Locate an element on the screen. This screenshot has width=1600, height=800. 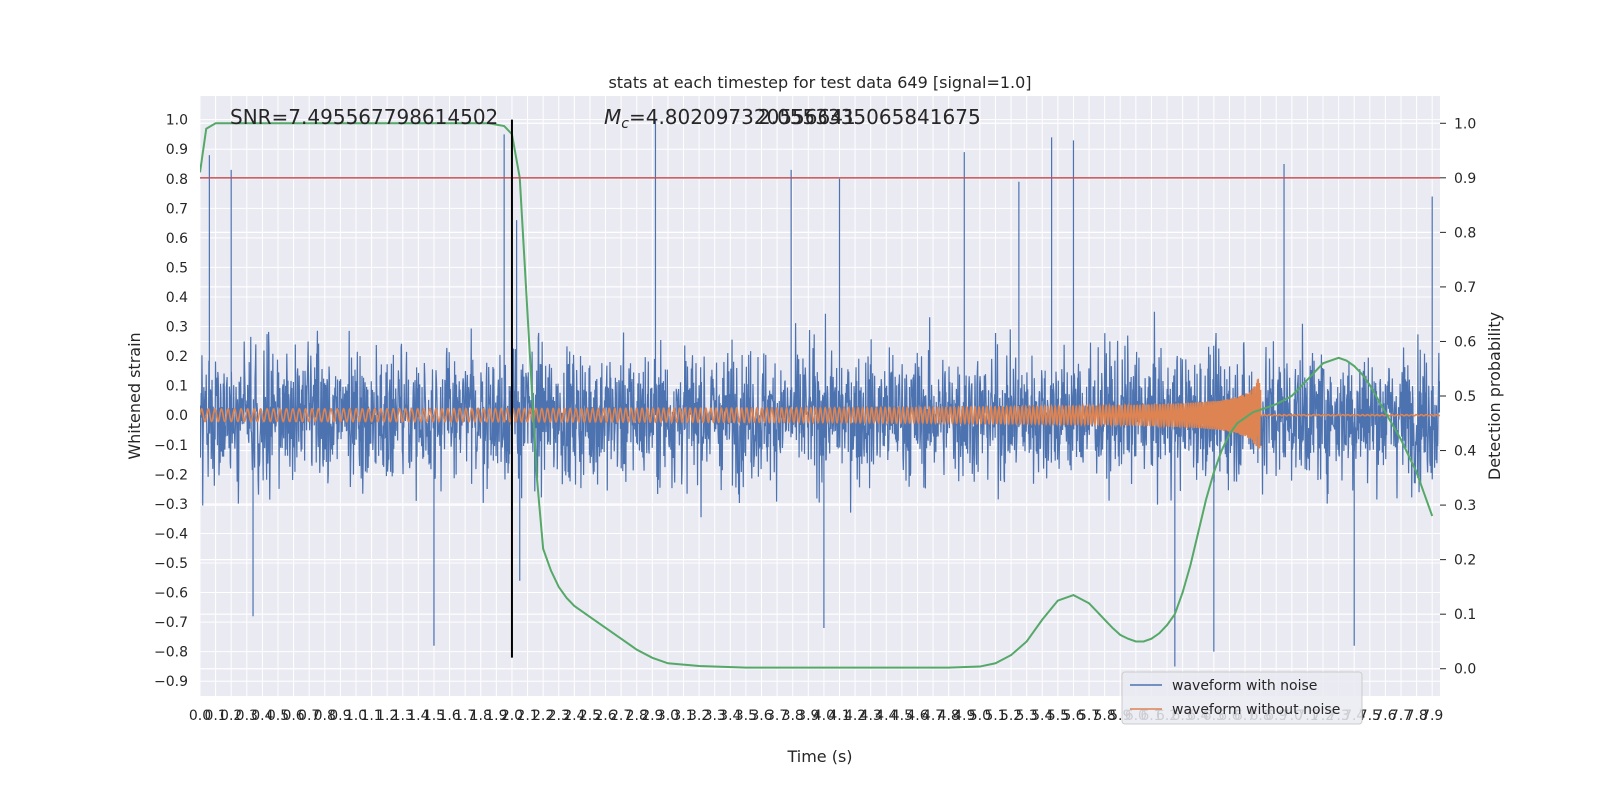
y2-tick-label: 0.7 is located at coordinates (1465, 288).